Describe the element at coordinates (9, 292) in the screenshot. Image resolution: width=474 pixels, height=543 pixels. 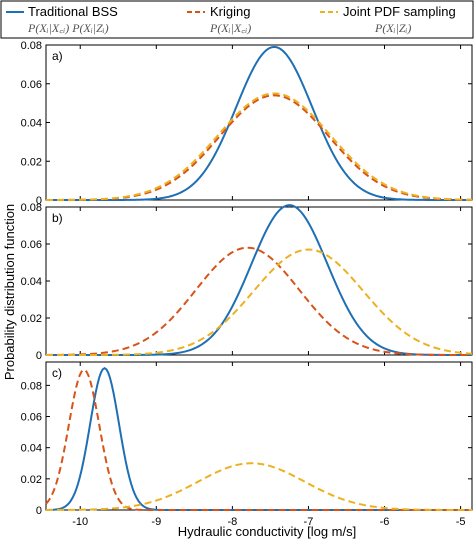
I see `y-axis-label: Probability distribution function` at that location.